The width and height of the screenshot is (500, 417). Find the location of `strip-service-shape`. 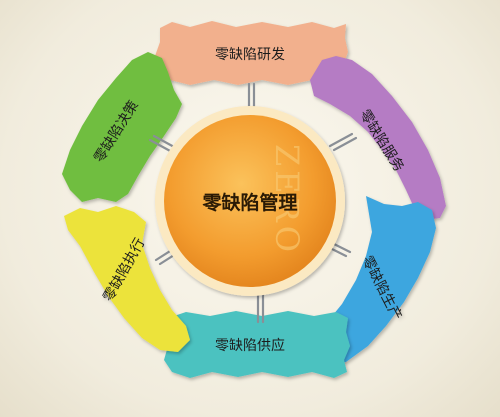

strip-service-shape is located at coordinates (378, 138).